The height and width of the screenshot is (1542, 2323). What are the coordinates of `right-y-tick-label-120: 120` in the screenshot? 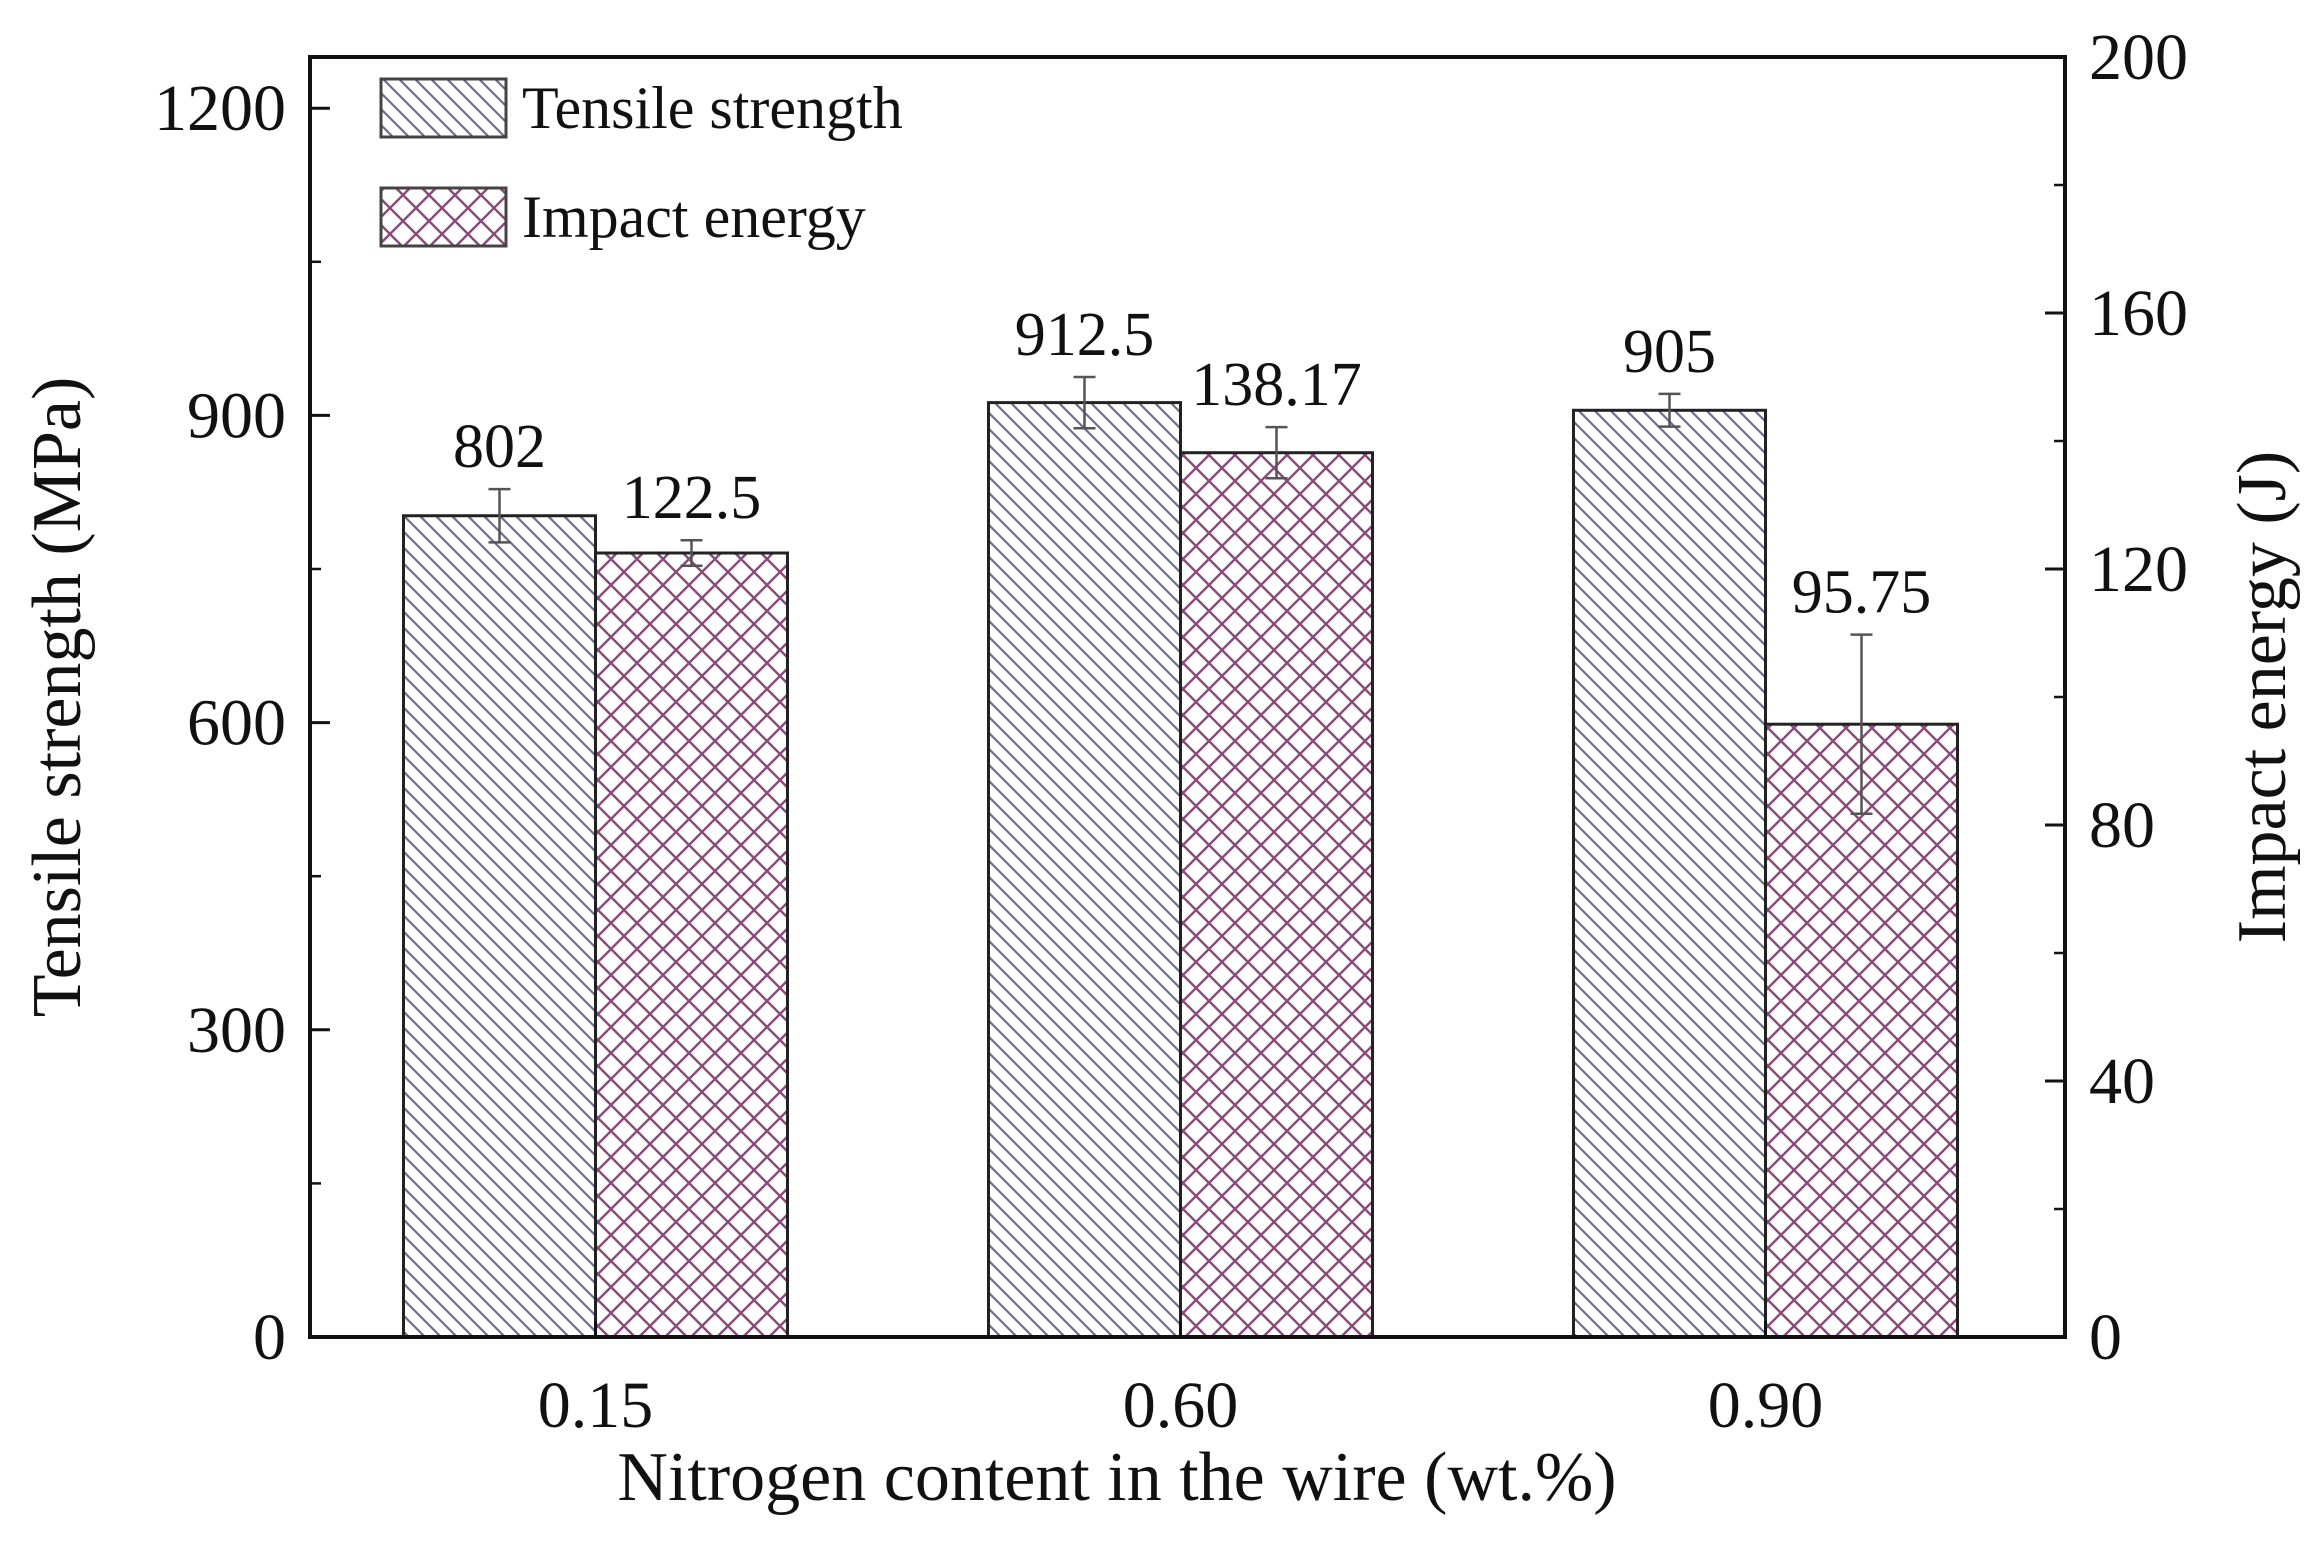 It's located at (2138, 569).